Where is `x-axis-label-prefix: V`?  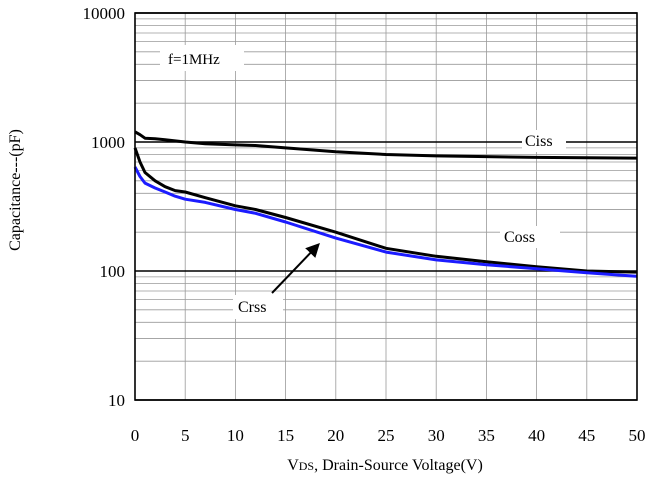 x-axis-label-prefix: V is located at coordinates (293, 465).